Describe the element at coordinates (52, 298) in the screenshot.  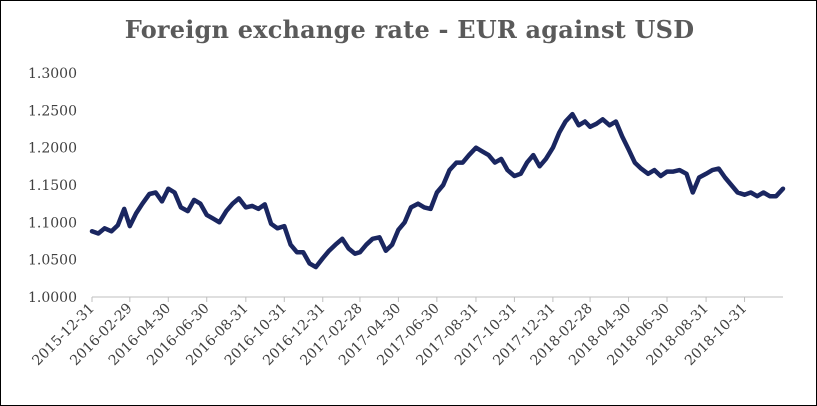
I see `y-tick-label: 1.0000` at that location.